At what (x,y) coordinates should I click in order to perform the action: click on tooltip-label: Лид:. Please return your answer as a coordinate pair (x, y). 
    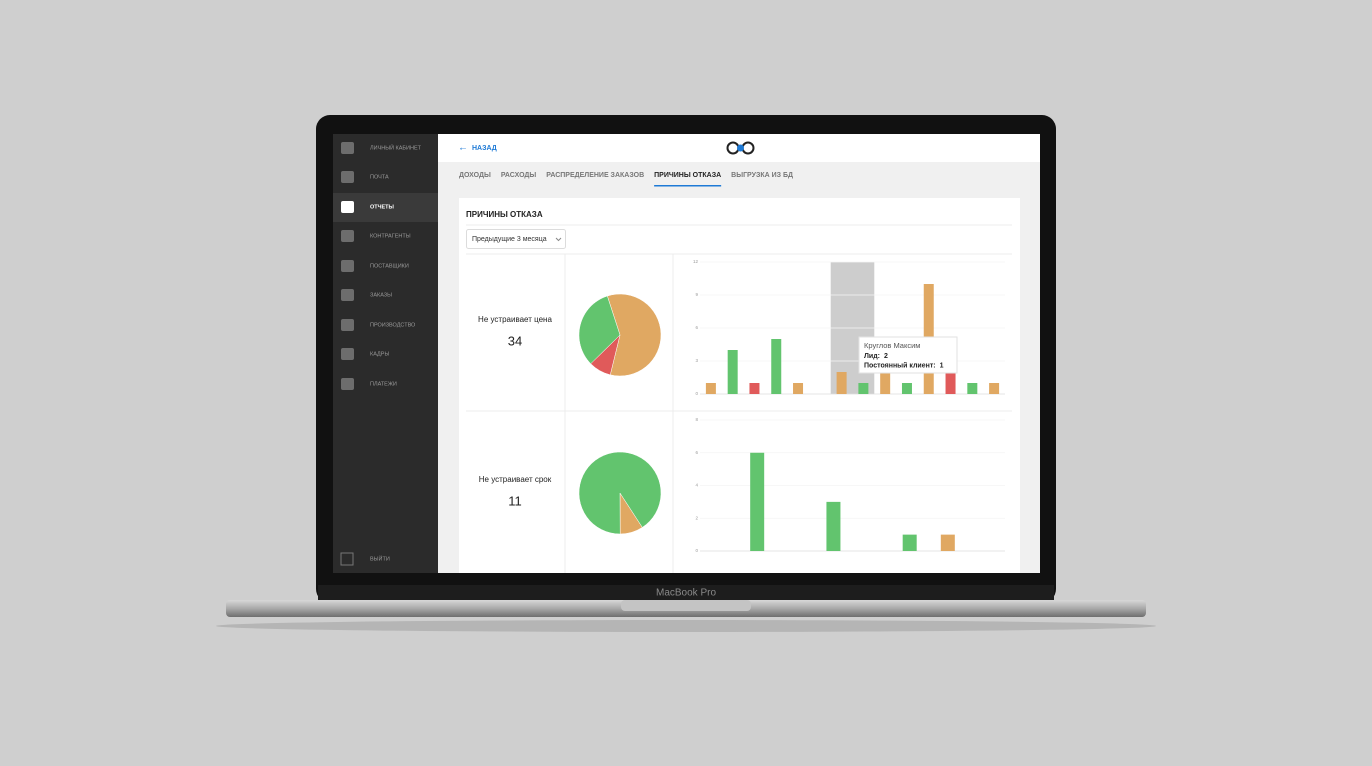
    Looking at the image, I should click on (872, 356).